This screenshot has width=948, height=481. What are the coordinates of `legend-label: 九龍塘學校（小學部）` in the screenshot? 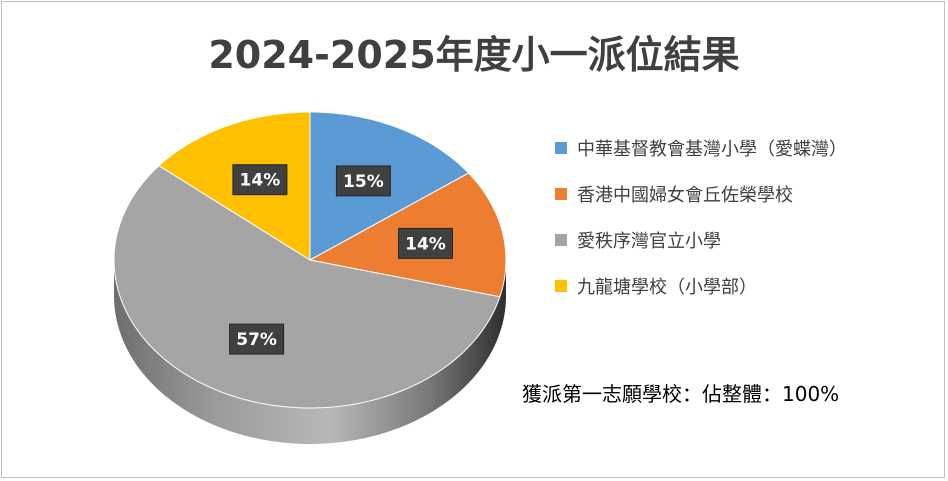 It's located at (667, 287).